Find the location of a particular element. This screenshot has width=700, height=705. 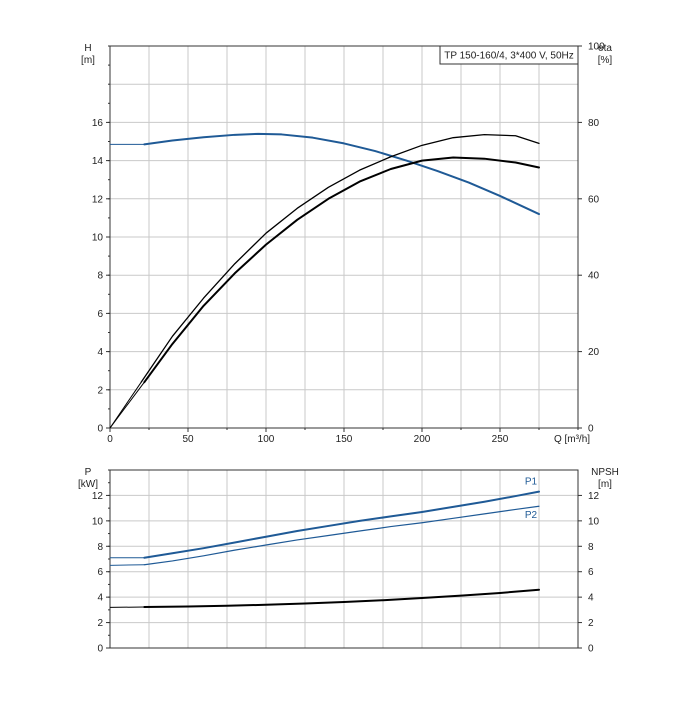

left-axis-title: P is located at coordinates (88, 472).